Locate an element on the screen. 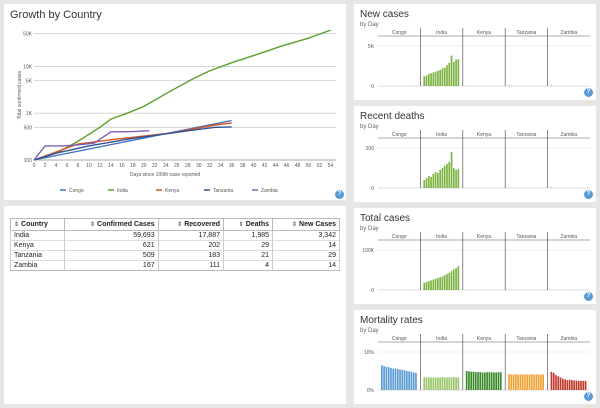 The height and width of the screenshot is (408, 600). panel-subtitle: by Day is located at coordinates (369, 127).